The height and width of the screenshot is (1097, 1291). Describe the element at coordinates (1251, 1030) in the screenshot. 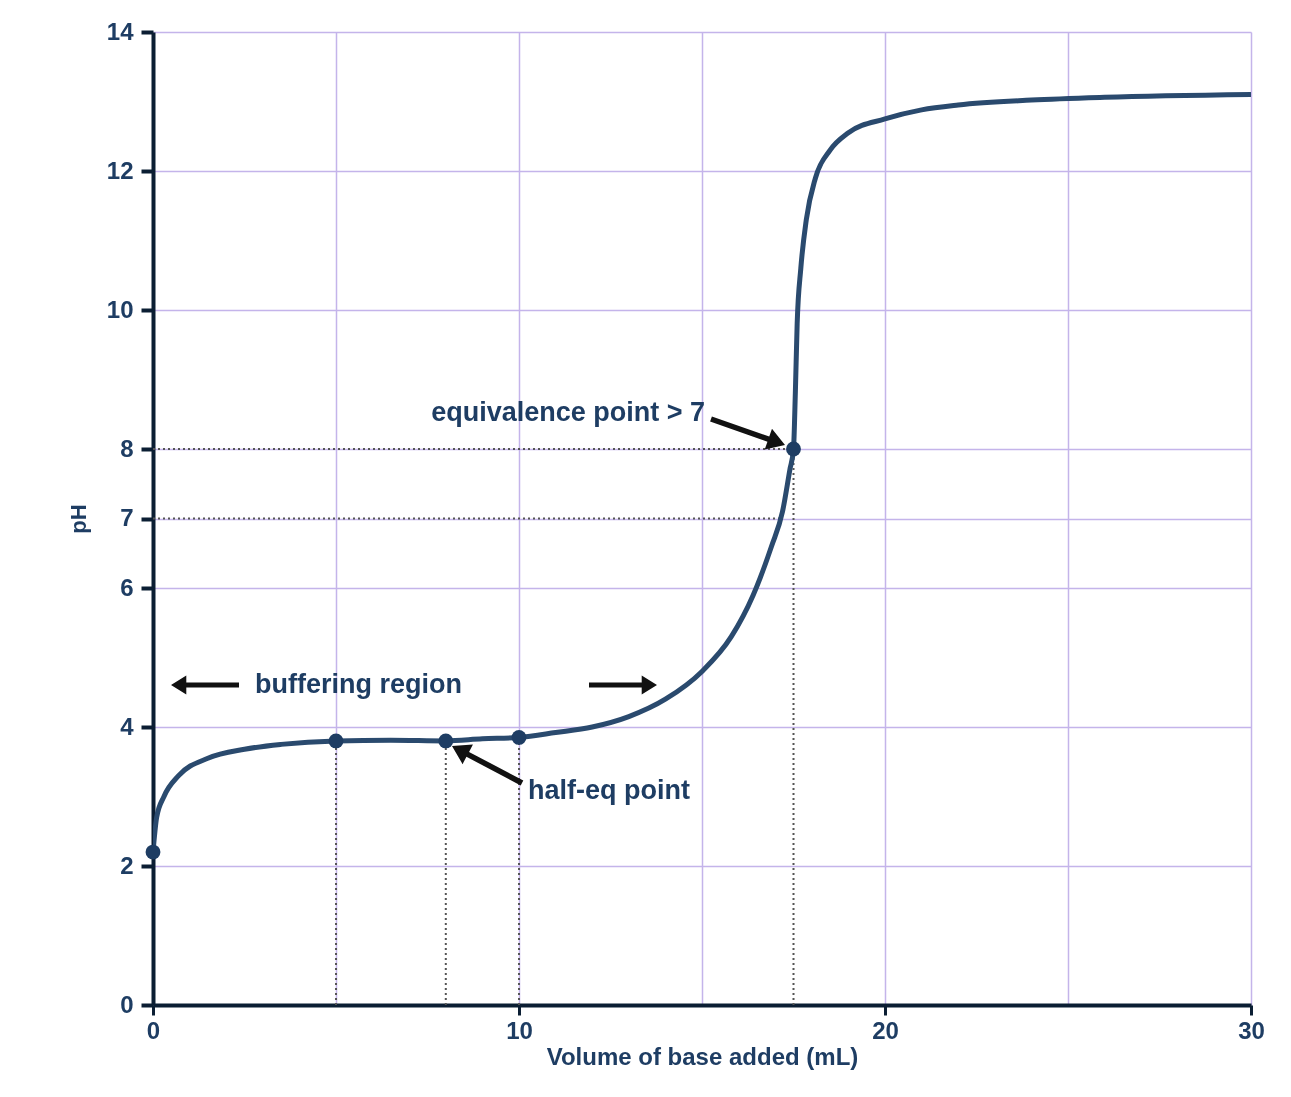

I see `x-tick-label: 30` at that location.